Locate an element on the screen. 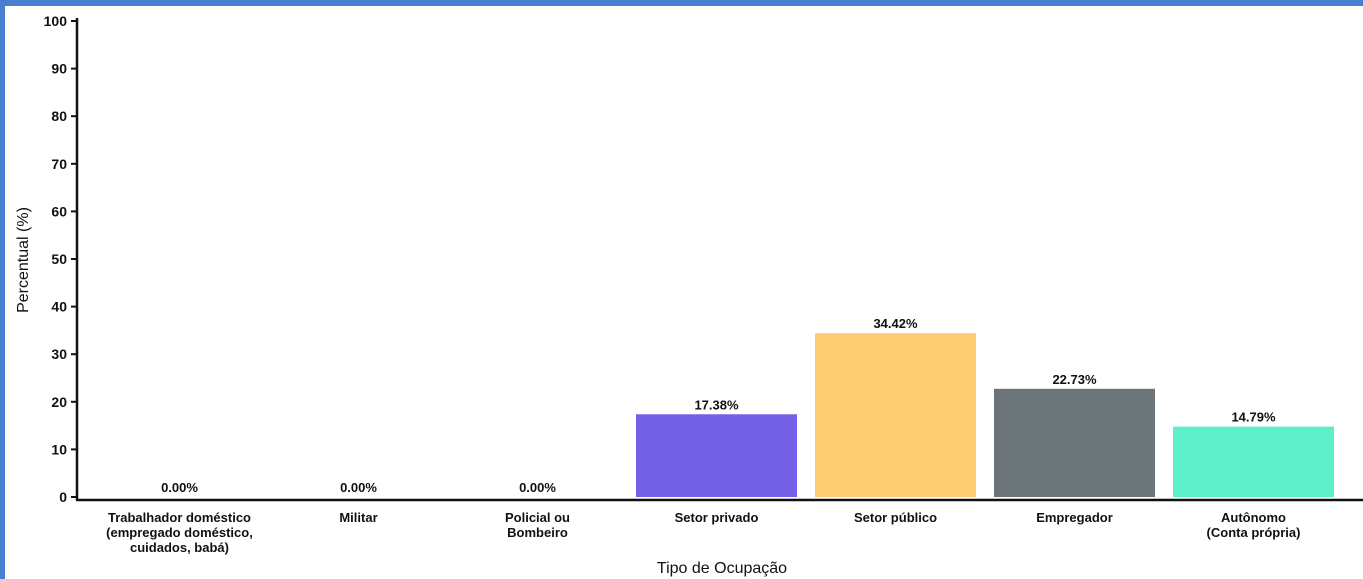 The width and height of the screenshot is (1363, 579). x-tick-label: cuidados, babá) is located at coordinates (179, 547).